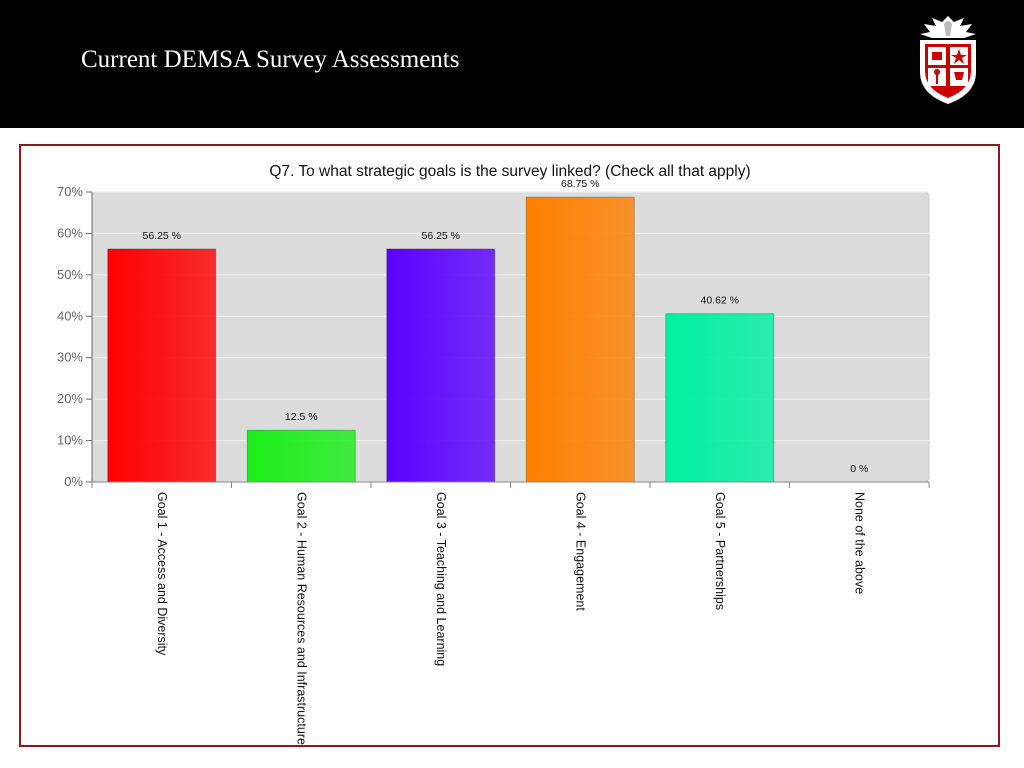  What do you see at coordinates (70, 191) in the screenshot?
I see `y-tick-label: 70%` at bounding box center [70, 191].